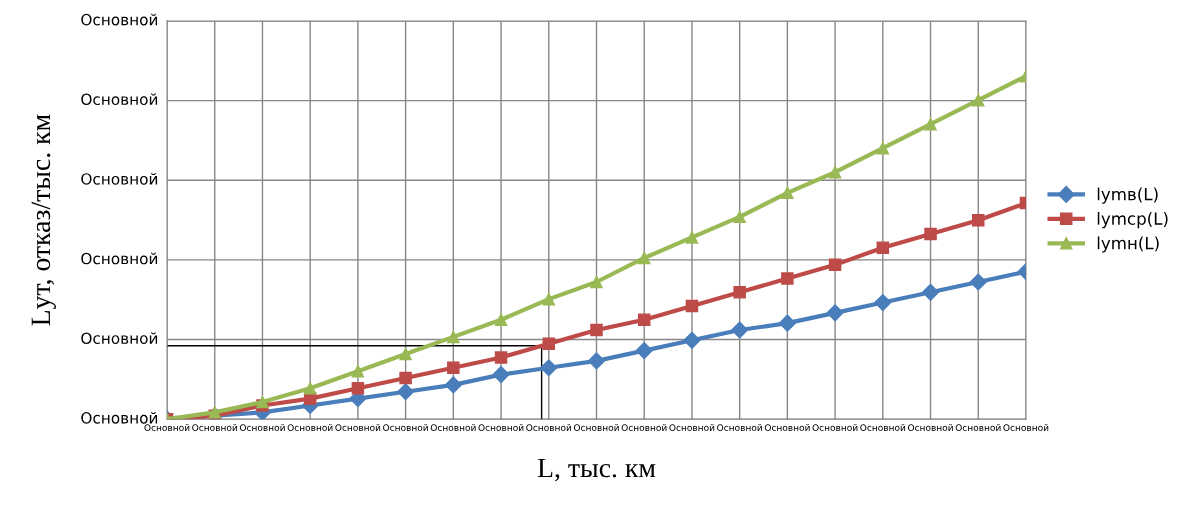 This screenshot has width=1193, height=524. Describe the element at coordinates (1128, 244) in the screenshot. I see `legend-label: lymн(L)` at that location.